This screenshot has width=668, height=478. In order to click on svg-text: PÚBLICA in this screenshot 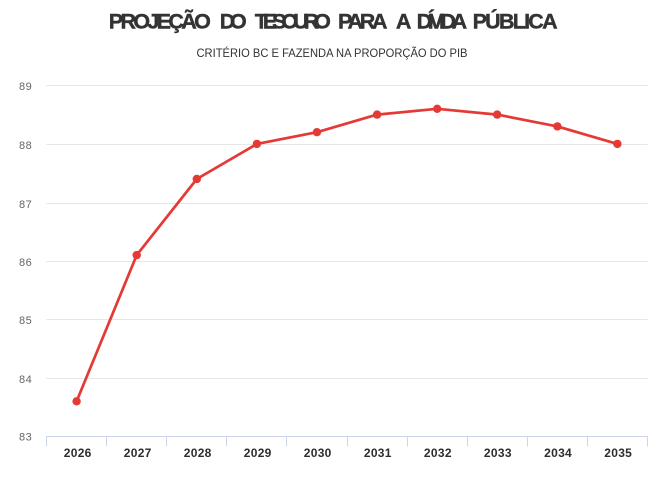, I will do `click(515, 20)`.